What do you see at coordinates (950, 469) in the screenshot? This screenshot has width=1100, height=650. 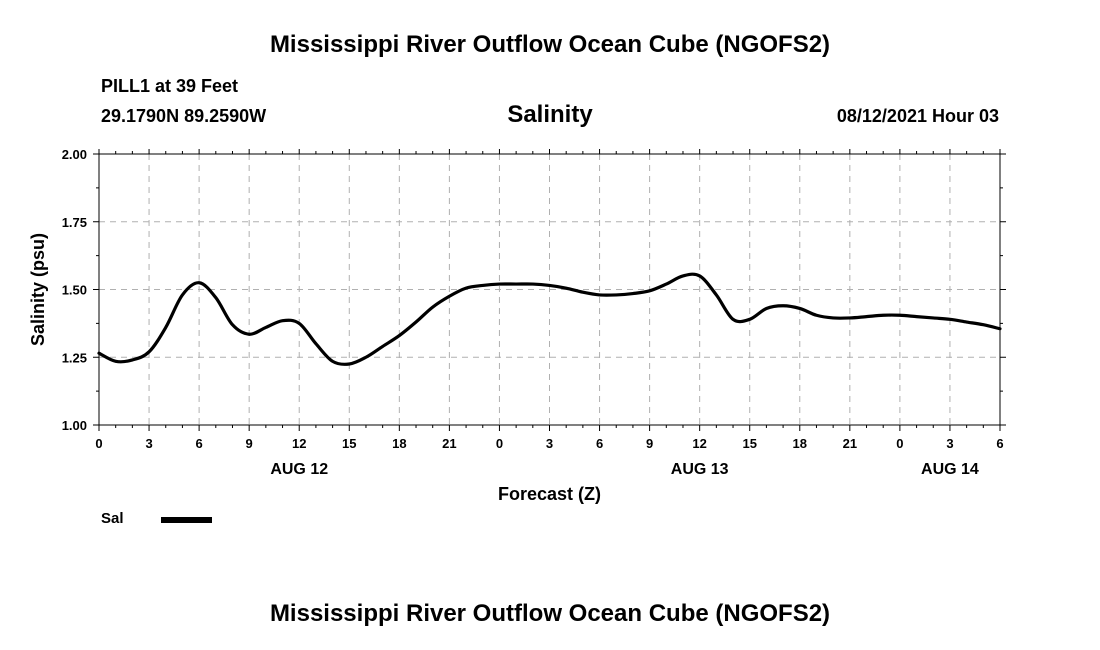 I see `date-label: AUG 14` at bounding box center [950, 469].